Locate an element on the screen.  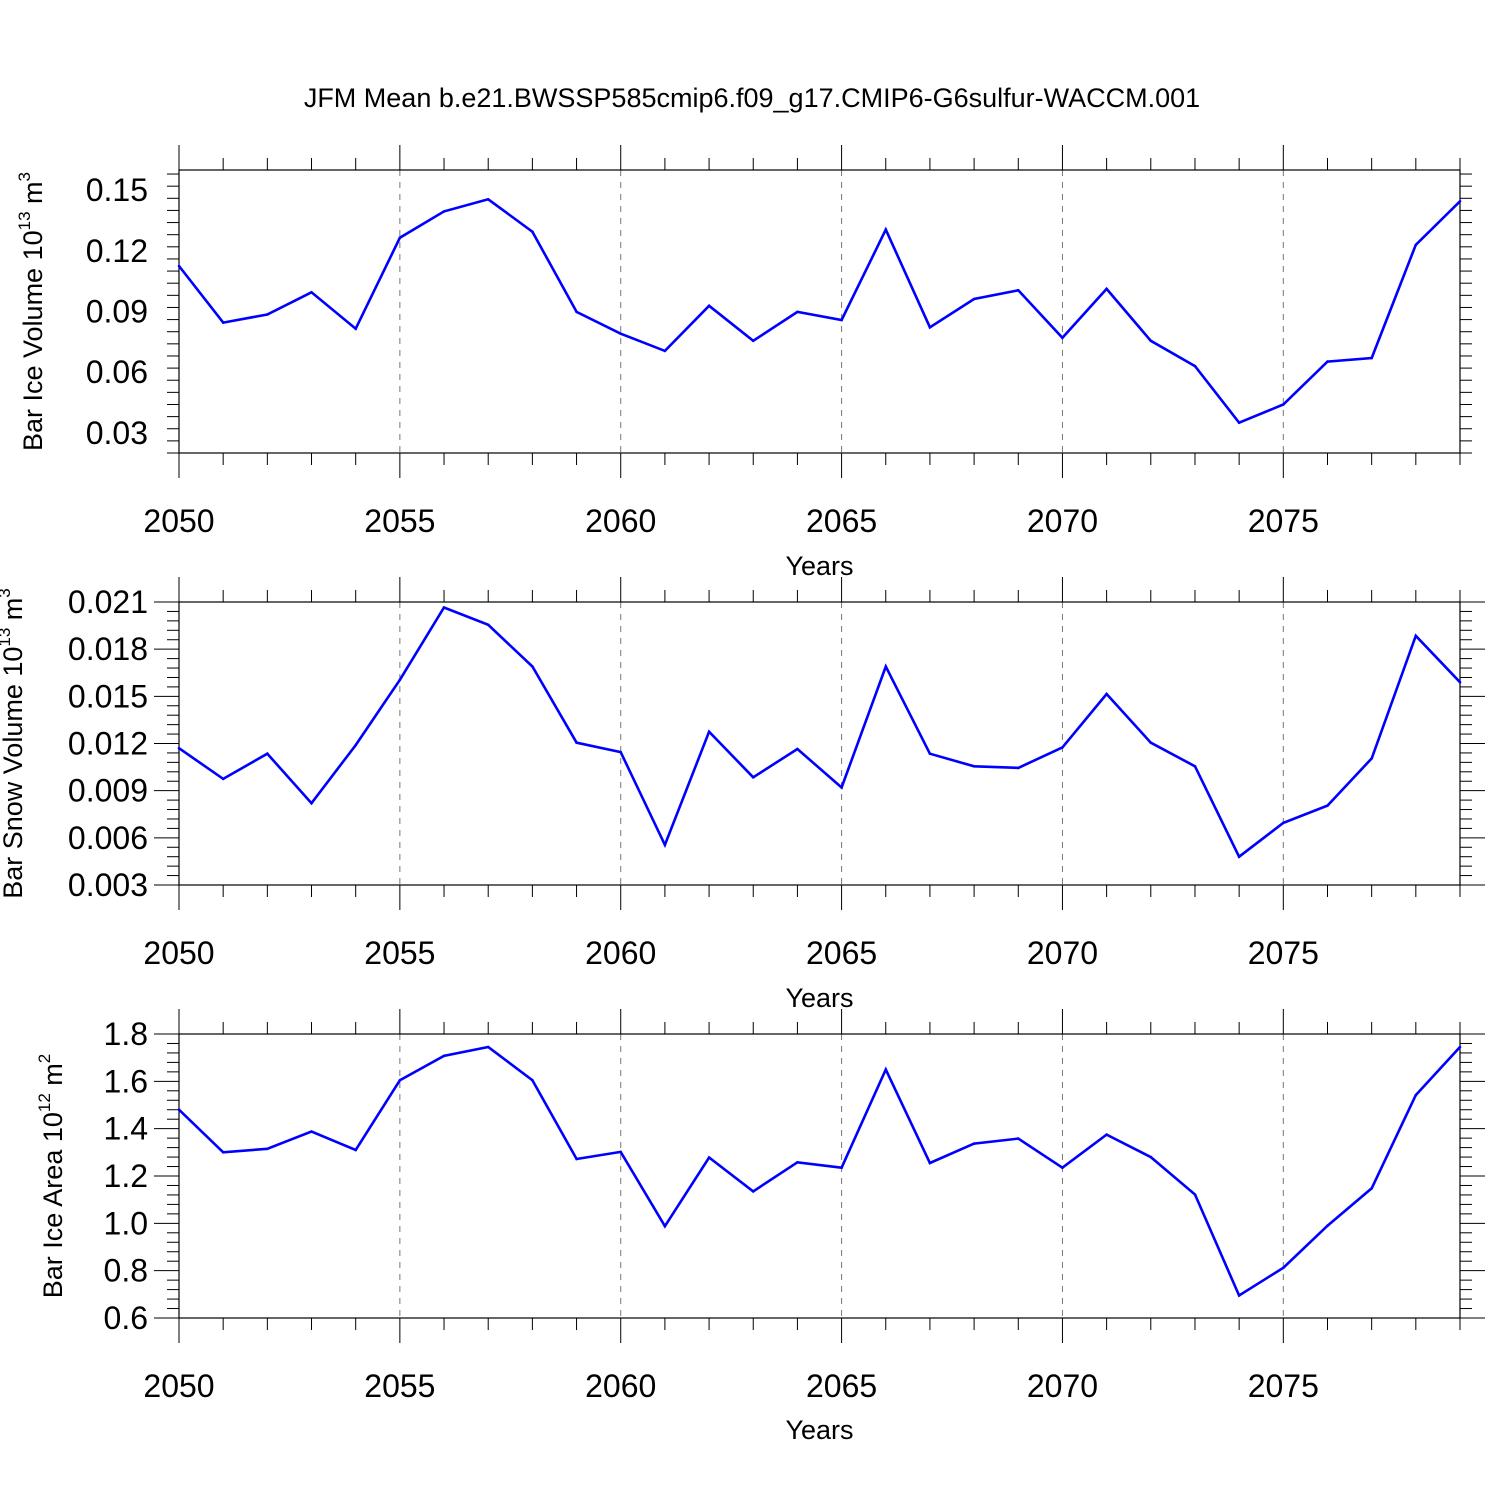
y-axis-title-superscript: 12 is located at coordinates (44, 1102).